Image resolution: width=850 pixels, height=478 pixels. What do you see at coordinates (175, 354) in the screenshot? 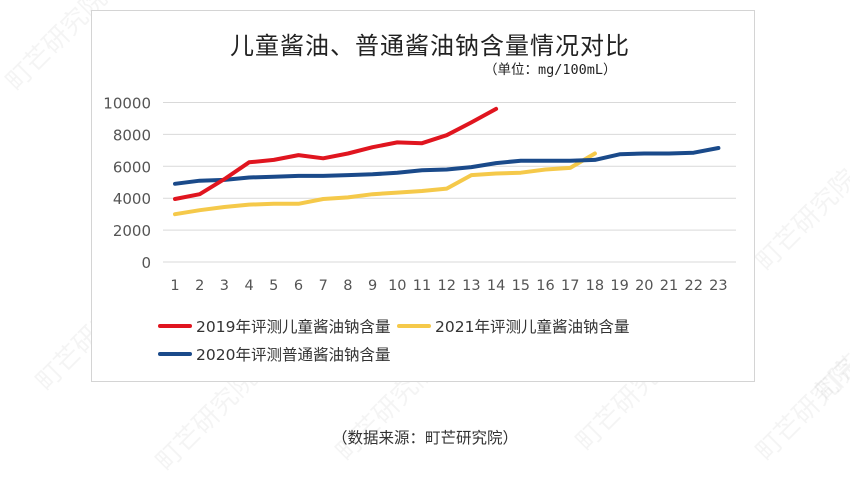
I see `legend-swatch-blue` at bounding box center [175, 354].